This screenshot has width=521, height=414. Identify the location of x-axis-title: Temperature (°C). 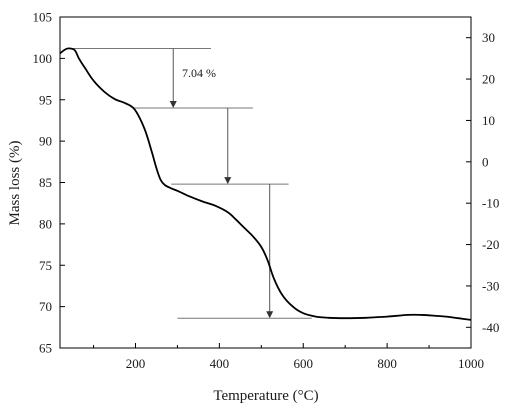
(265, 396).